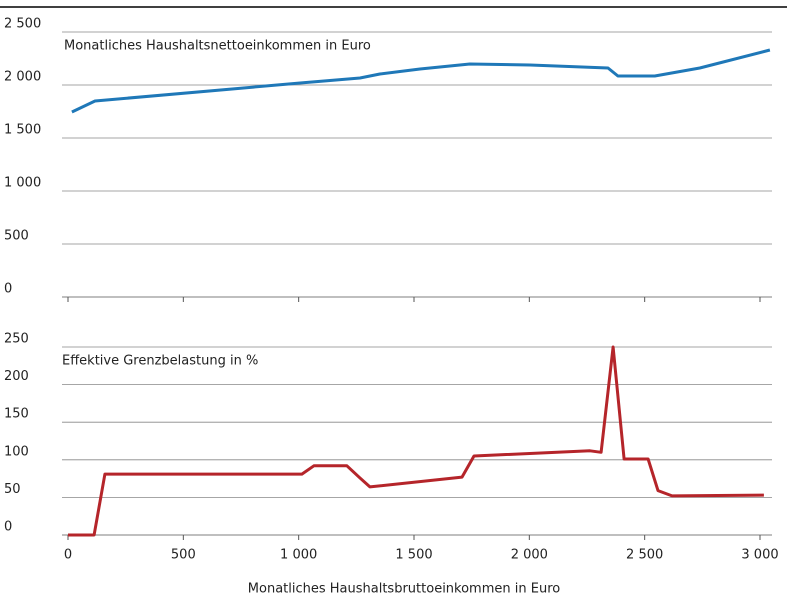 The image size is (787, 597). I want to click on x-tick-label: 0, so click(68, 555).